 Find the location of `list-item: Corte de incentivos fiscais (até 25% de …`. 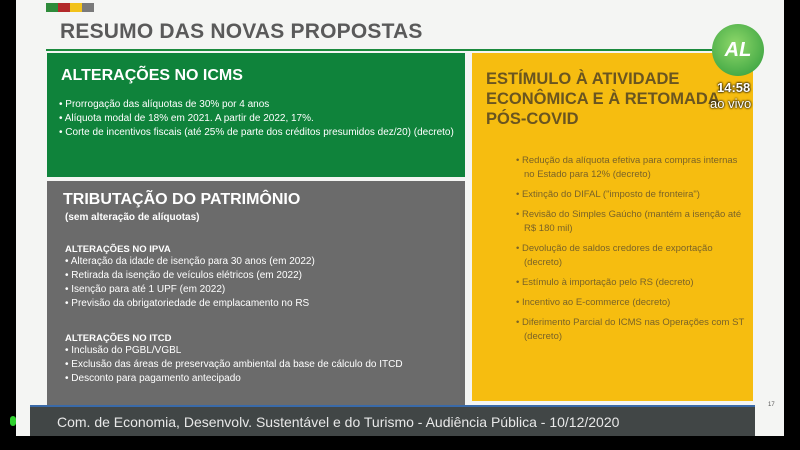

list-item: Corte de incentivos fiscais (até 25% de … is located at coordinates (259, 133).